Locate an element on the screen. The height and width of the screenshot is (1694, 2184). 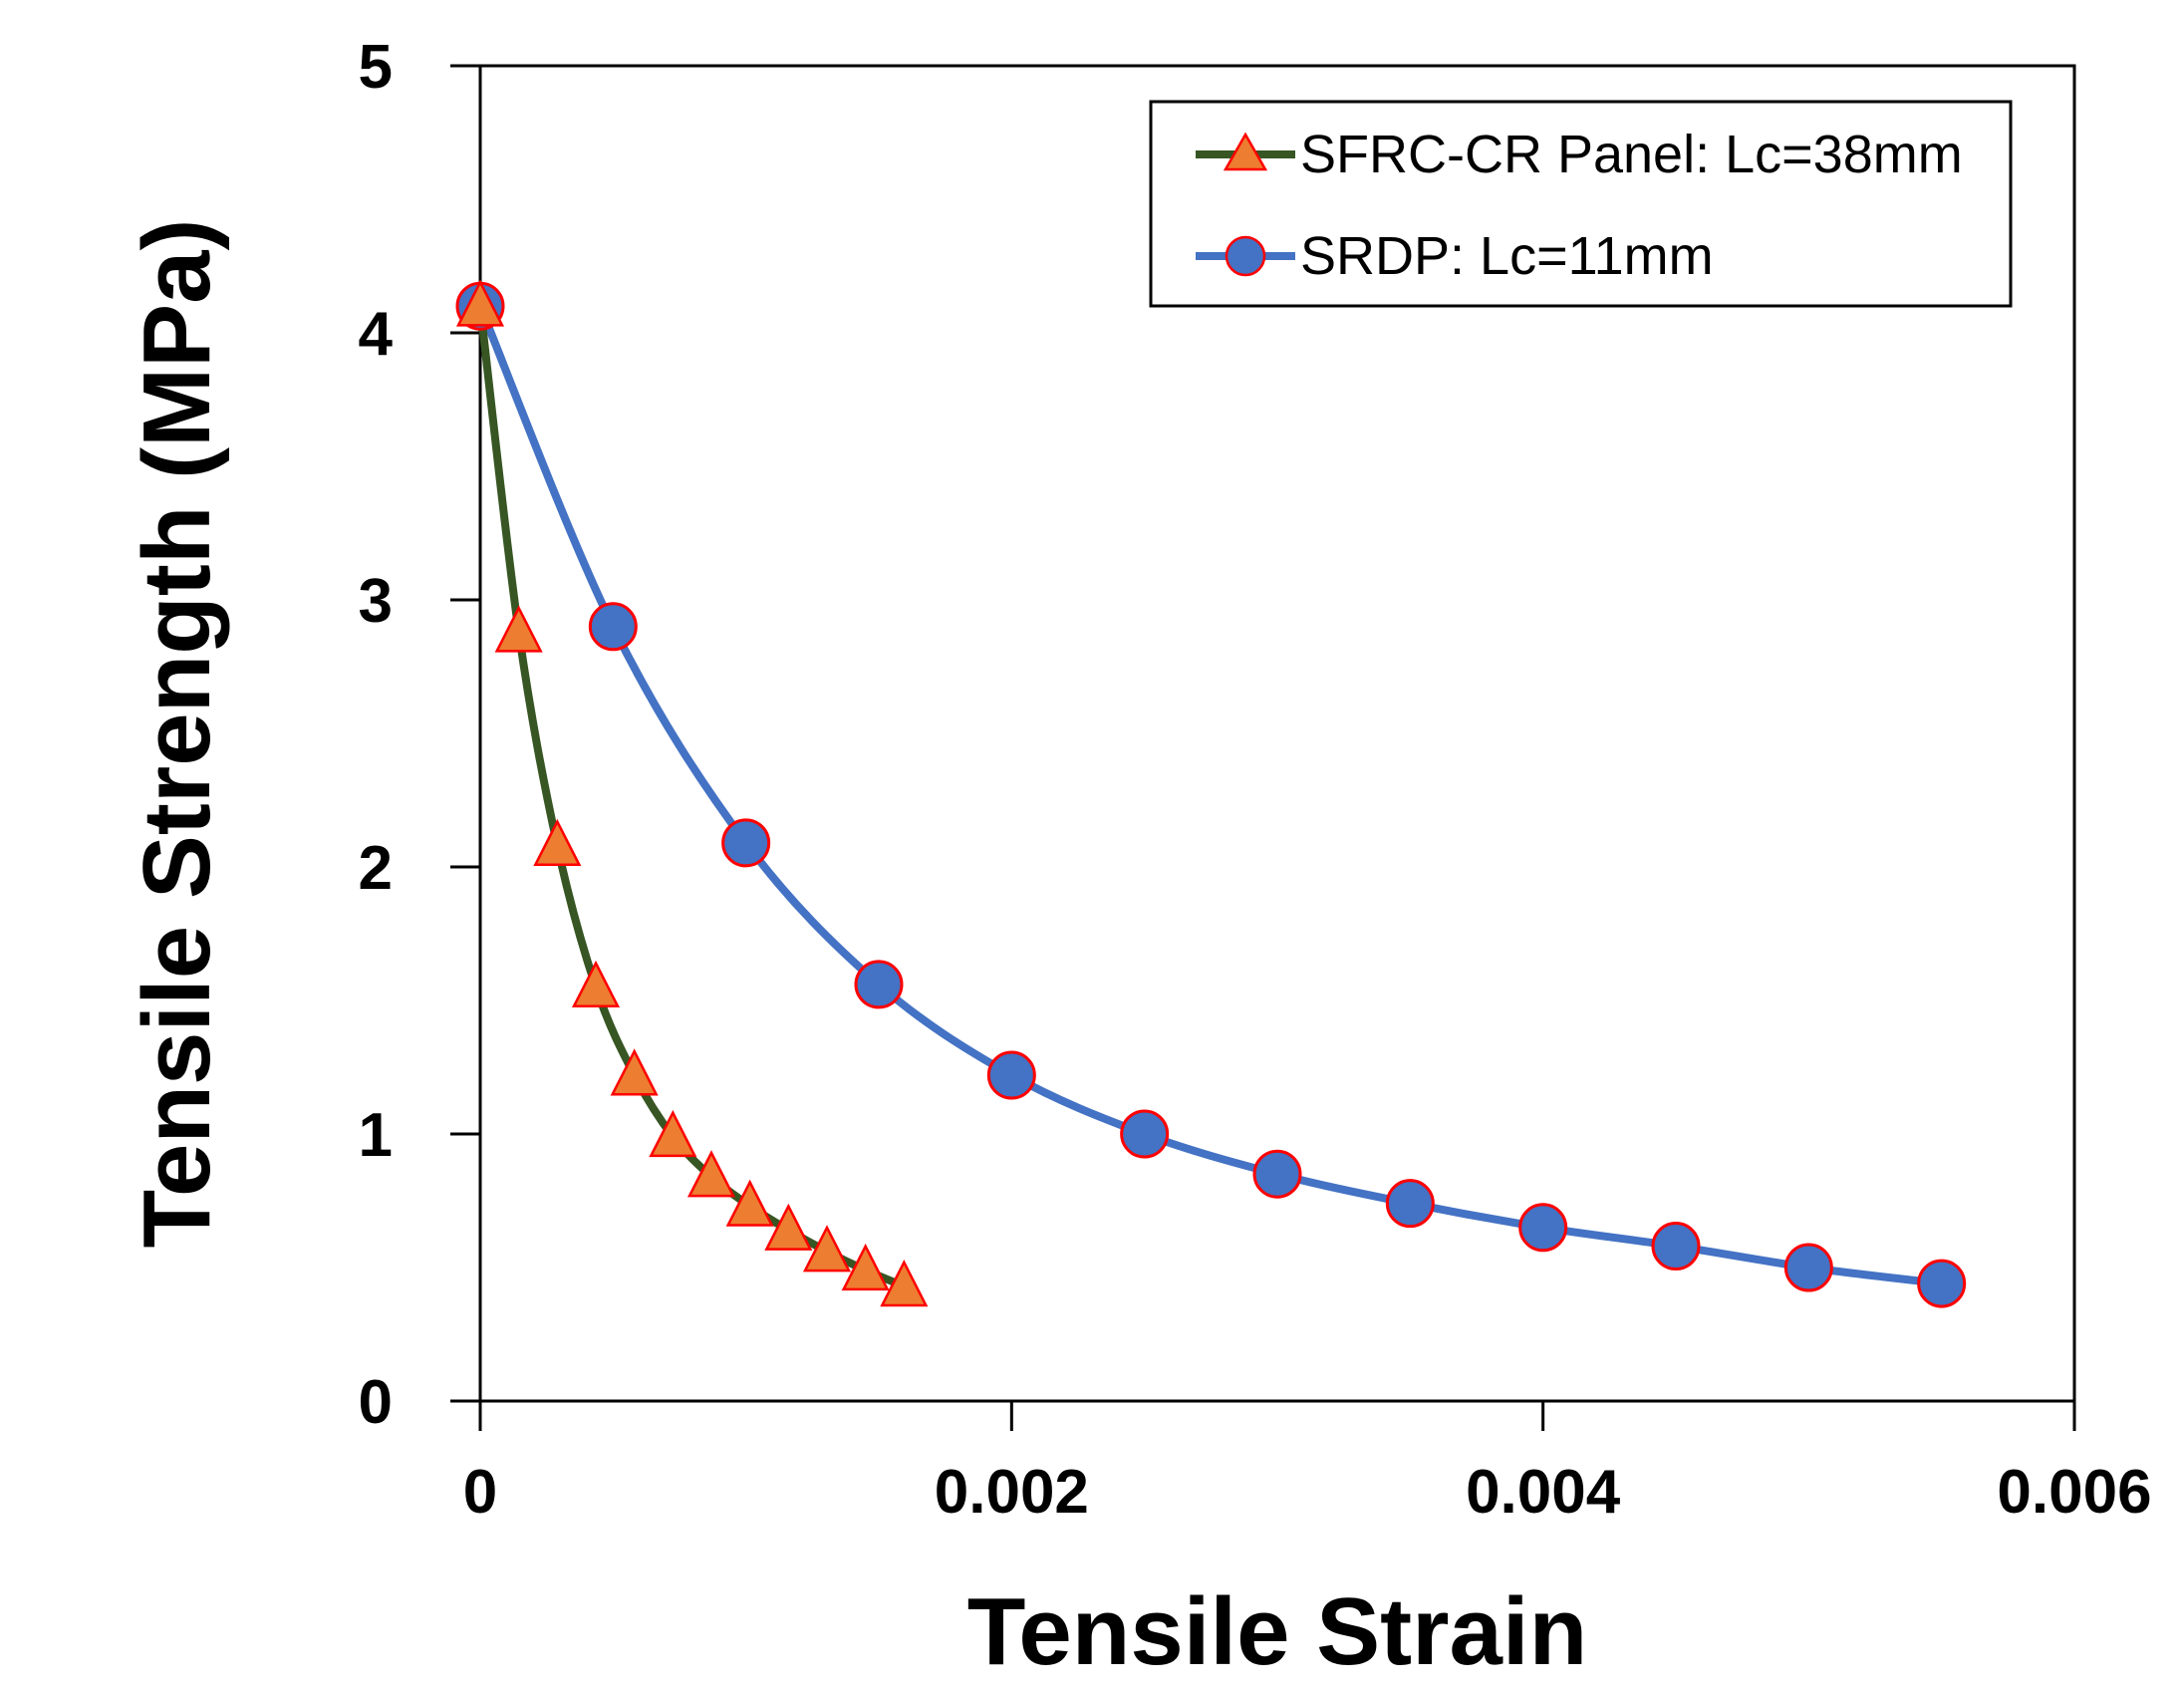
y-tick-label: 1 is located at coordinates (376, 1135).